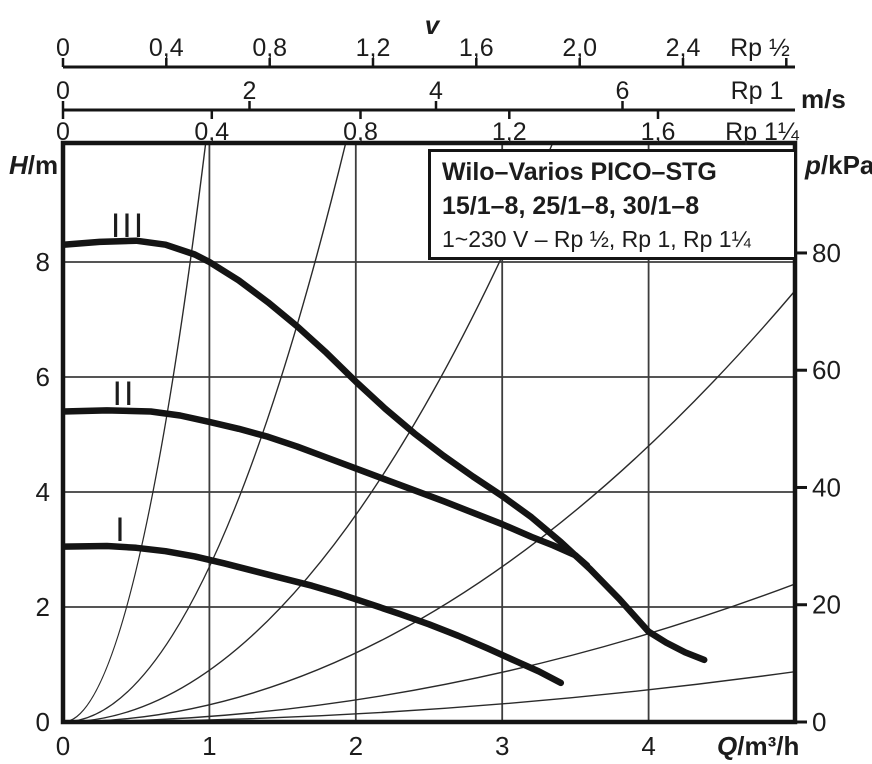 The image size is (872, 764). Describe the element at coordinates (63, 48) in the screenshot. I see `velocity-scale-rp12-label-0: 0` at that location.